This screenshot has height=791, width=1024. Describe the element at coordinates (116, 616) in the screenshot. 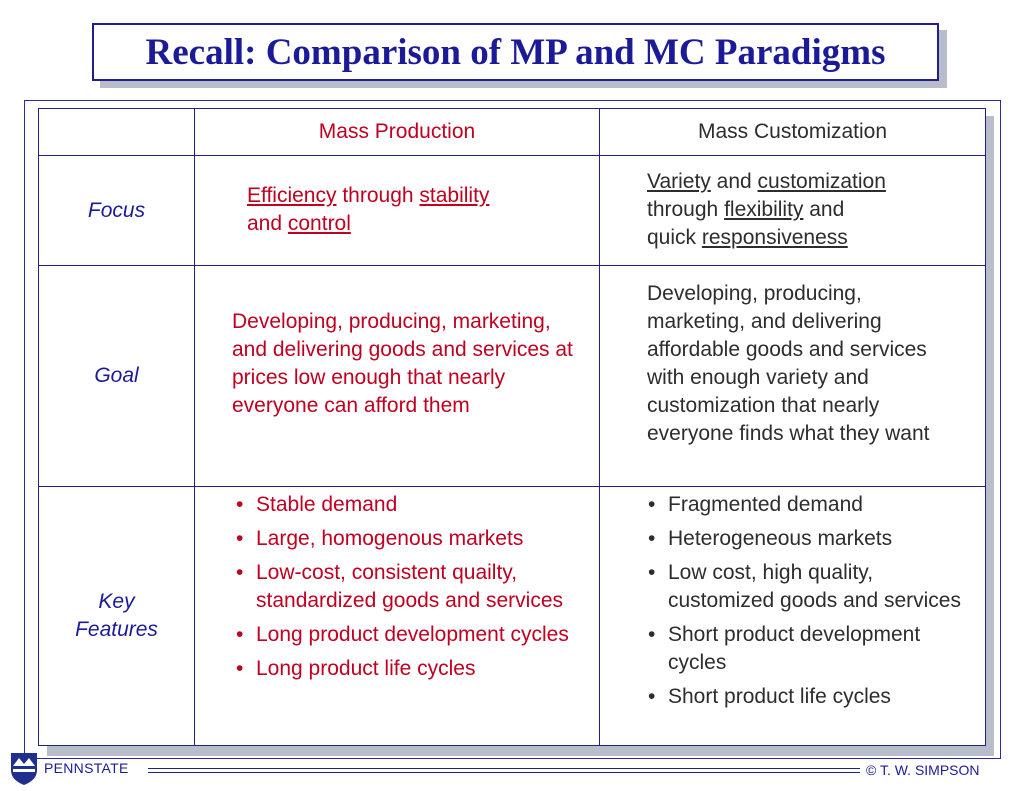

I see `row-label-key-features: Key Features` at that location.